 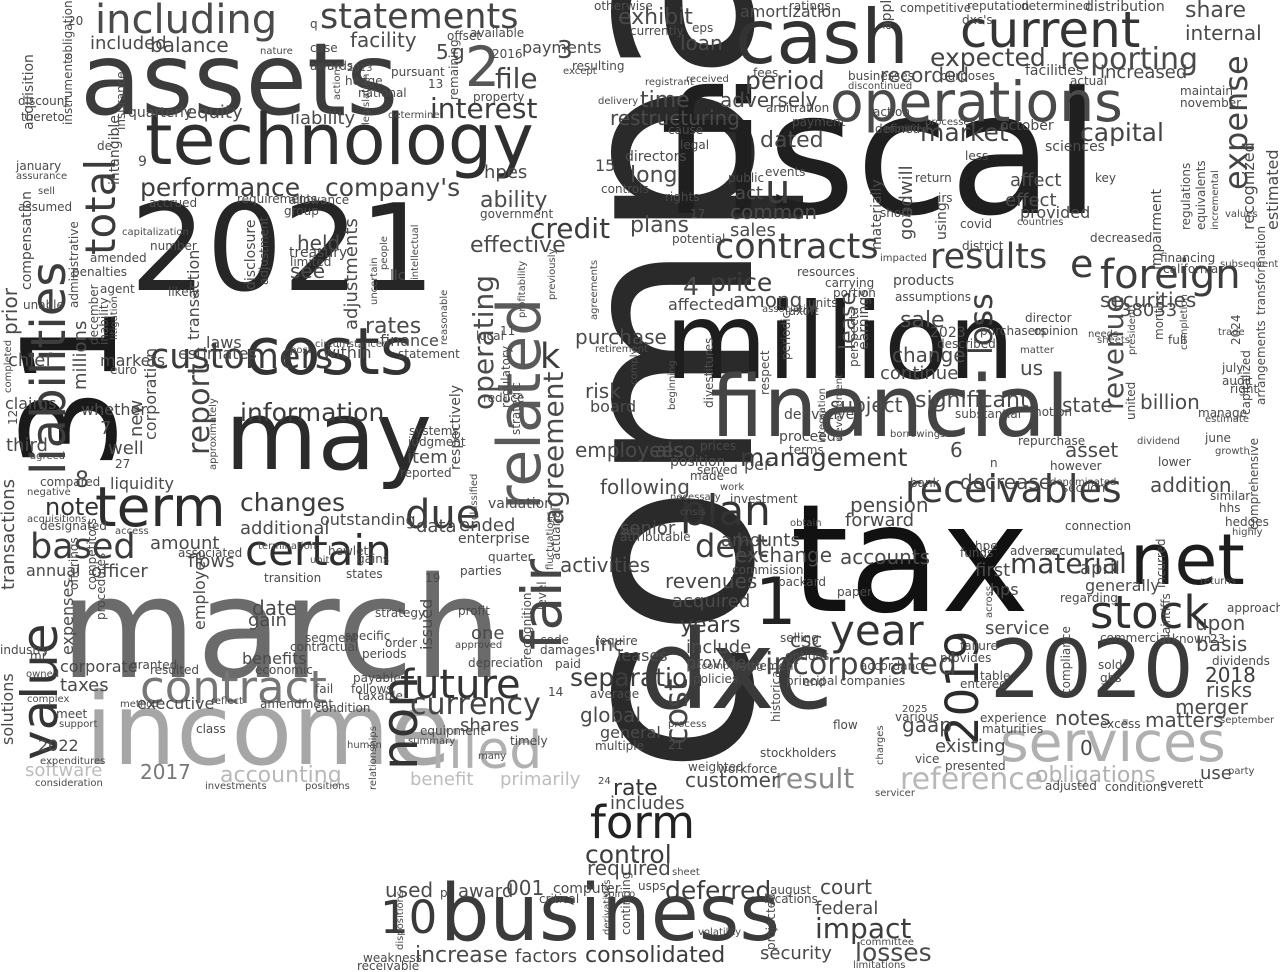 I want to click on cloud-word-weakness: weakness, so click(x=392, y=958).